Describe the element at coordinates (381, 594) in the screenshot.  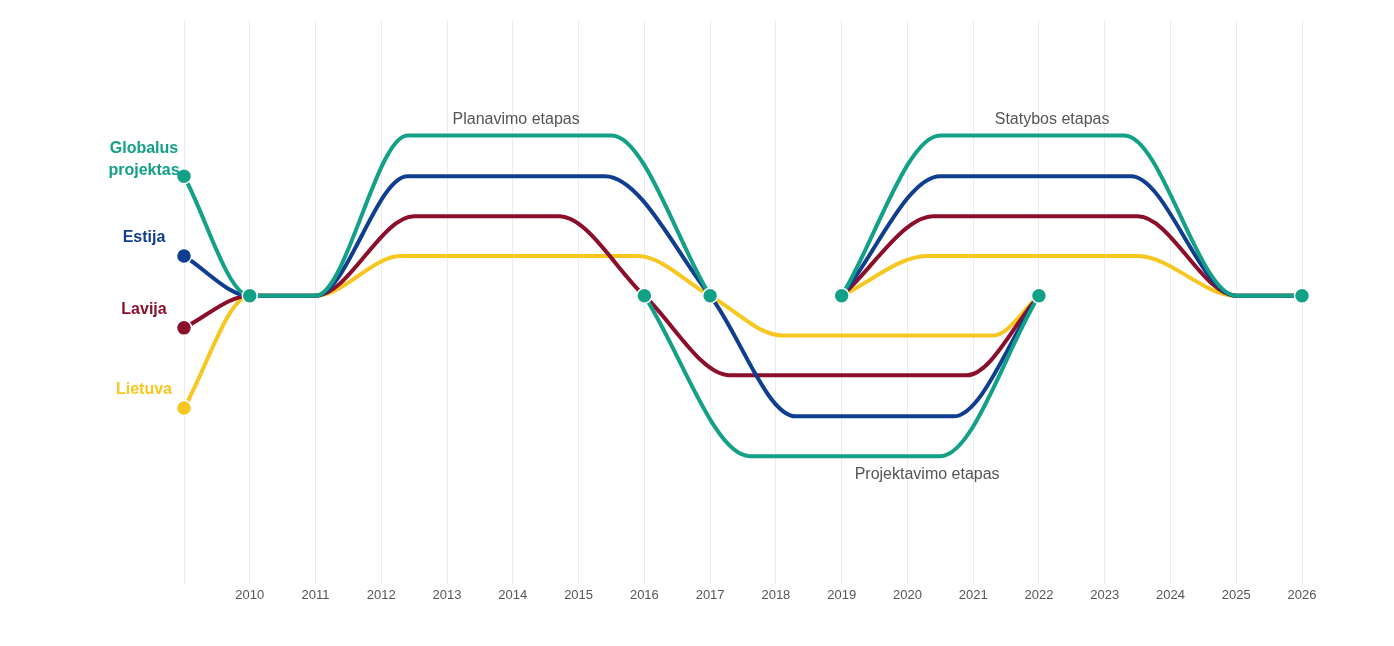
I see `x-tick-label: 2012` at that location.